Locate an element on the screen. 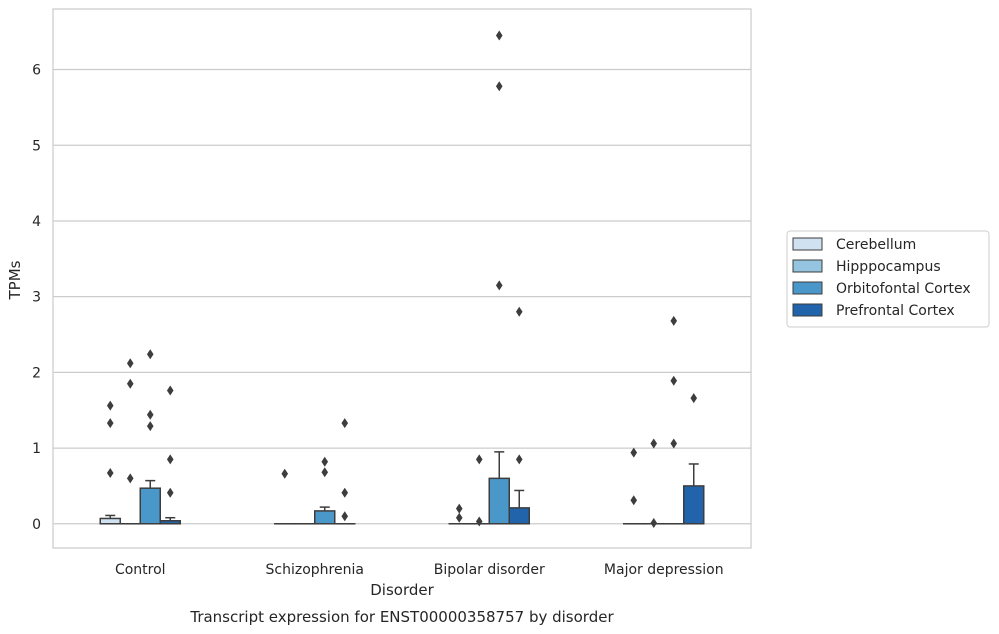 The height and width of the screenshot is (634, 999). y-tick-label: 0 is located at coordinates (36, 525).